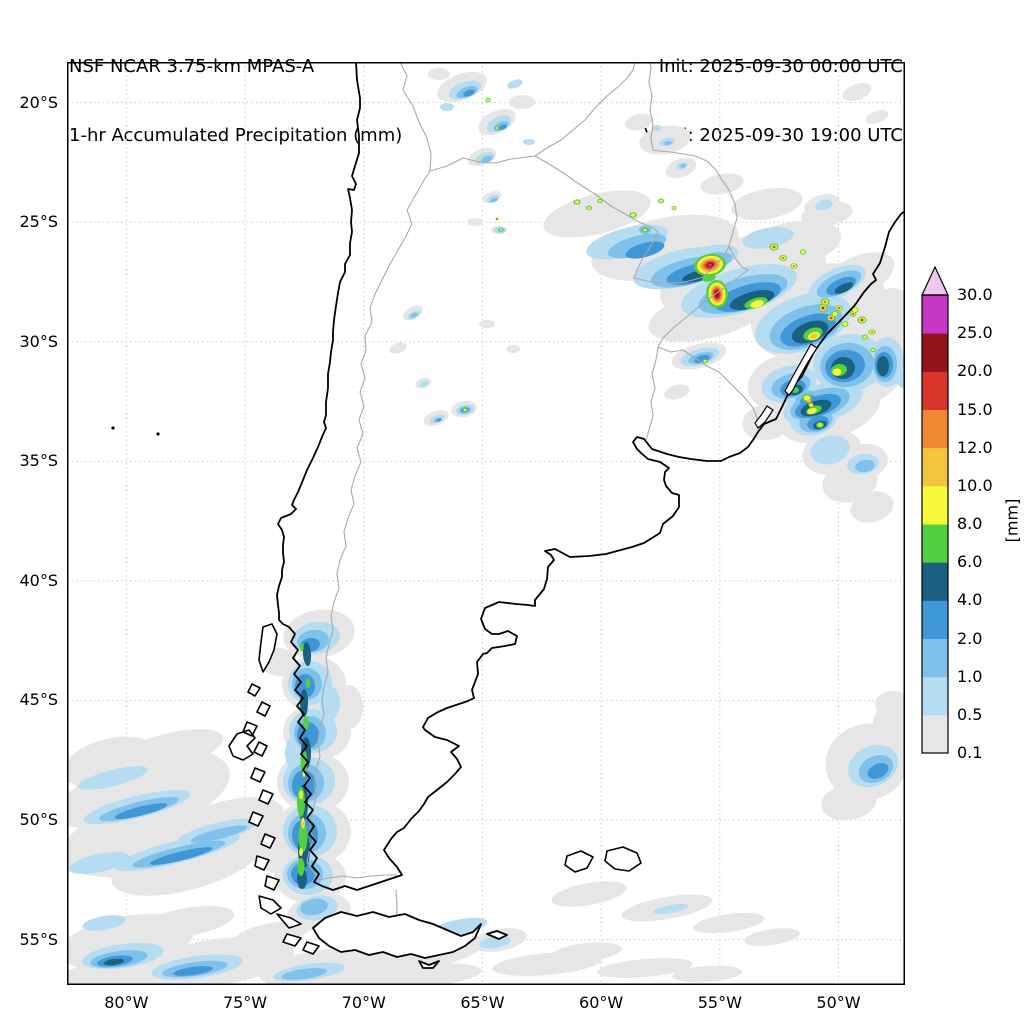  I want to click on colorbar-tick-label: 8.0, so click(970, 523).